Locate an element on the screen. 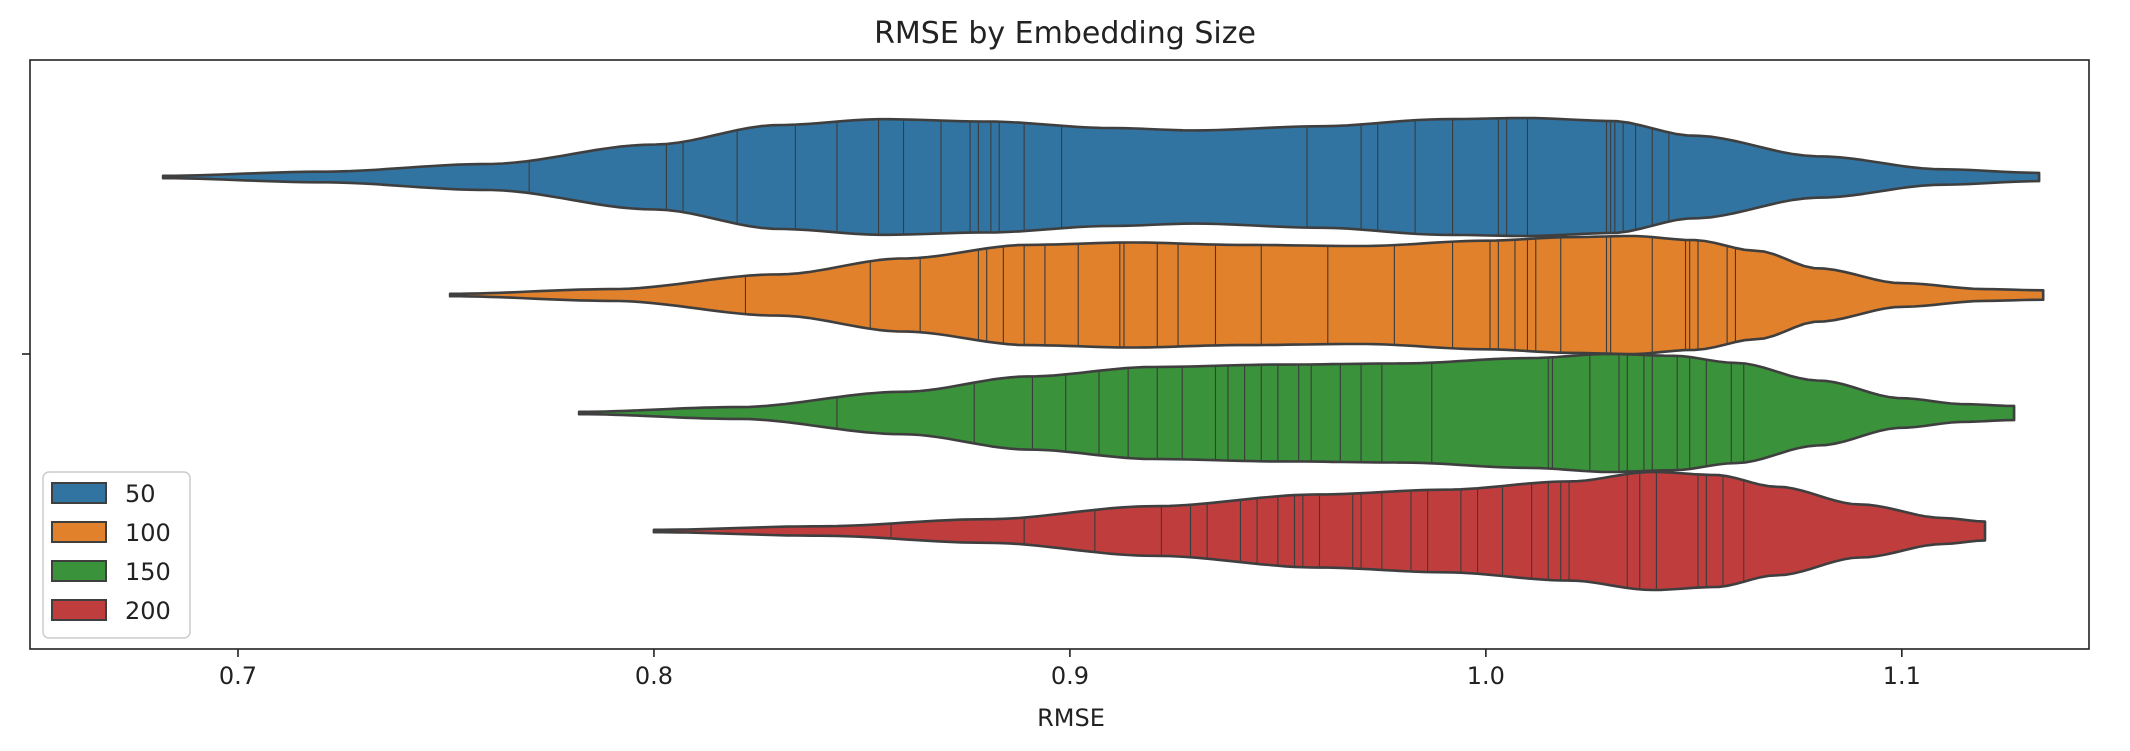 The image size is (2130, 751). x-tick-label-0.7: 0.7 is located at coordinates (238, 676).